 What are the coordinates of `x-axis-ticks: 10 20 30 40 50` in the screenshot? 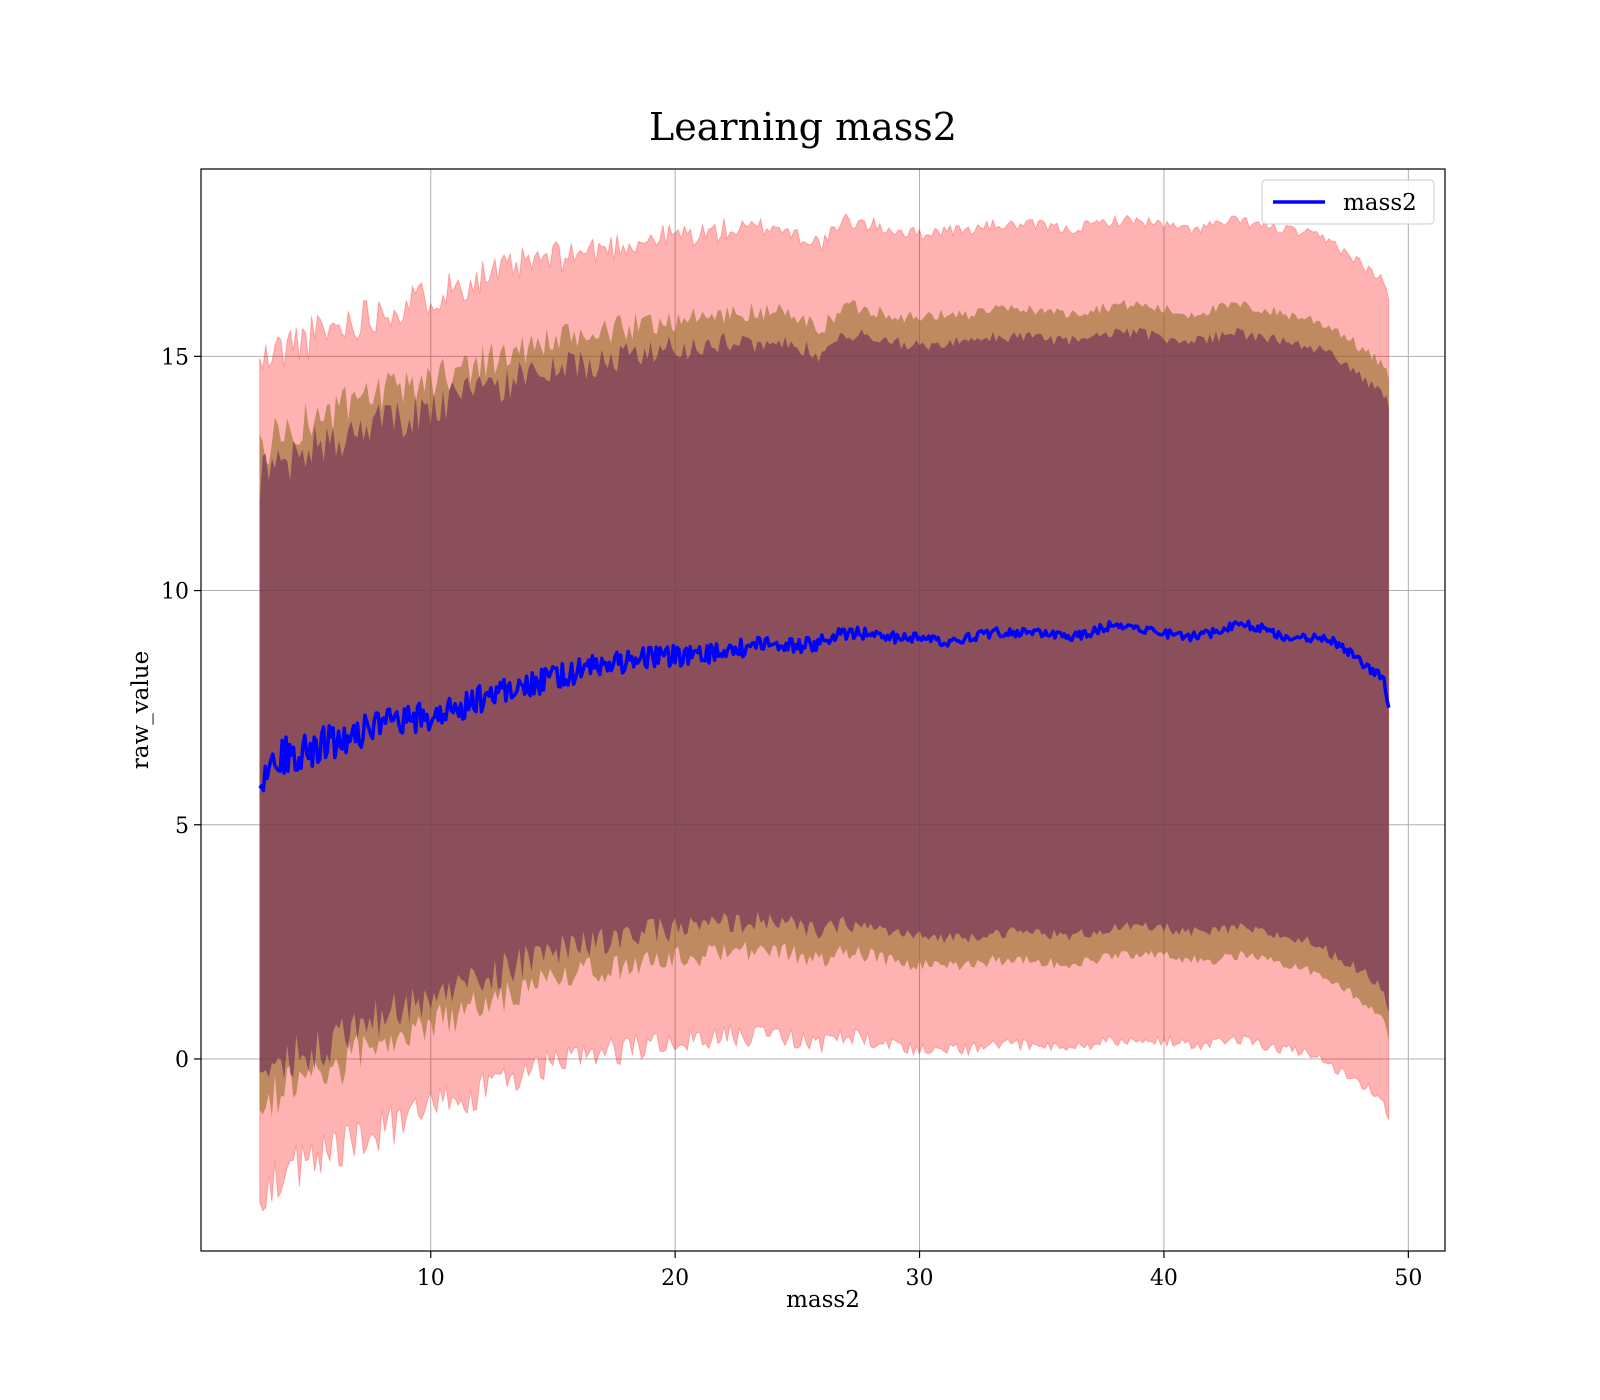 It's located at (919, 1271).